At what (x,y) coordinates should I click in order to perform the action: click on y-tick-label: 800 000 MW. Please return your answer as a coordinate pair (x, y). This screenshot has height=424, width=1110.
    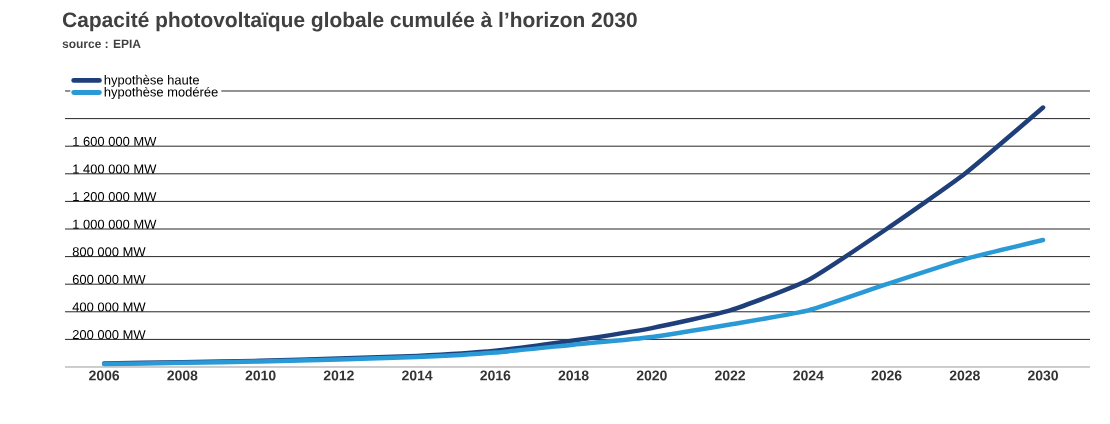
    Looking at the image, I should click on (109, 252).